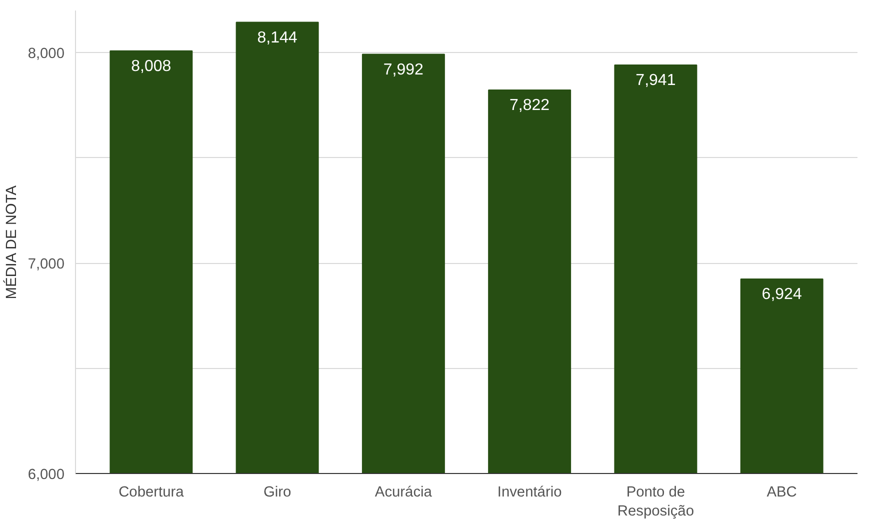 Image resolution: width=877 pixels, height=522 pixels. What do you see at coordinates (151, 66) in the screenshot?
I see `data-label: 8,008` at bounding box center [151, 66].